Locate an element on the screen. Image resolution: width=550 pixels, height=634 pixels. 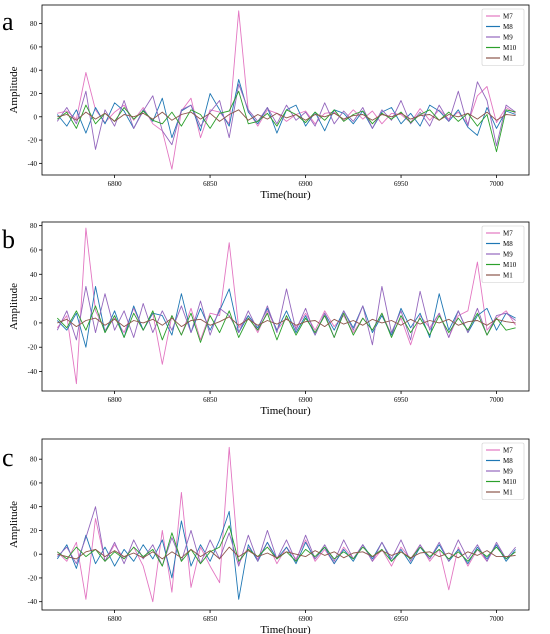
panel-label: b is located at coordinates (8, 239).